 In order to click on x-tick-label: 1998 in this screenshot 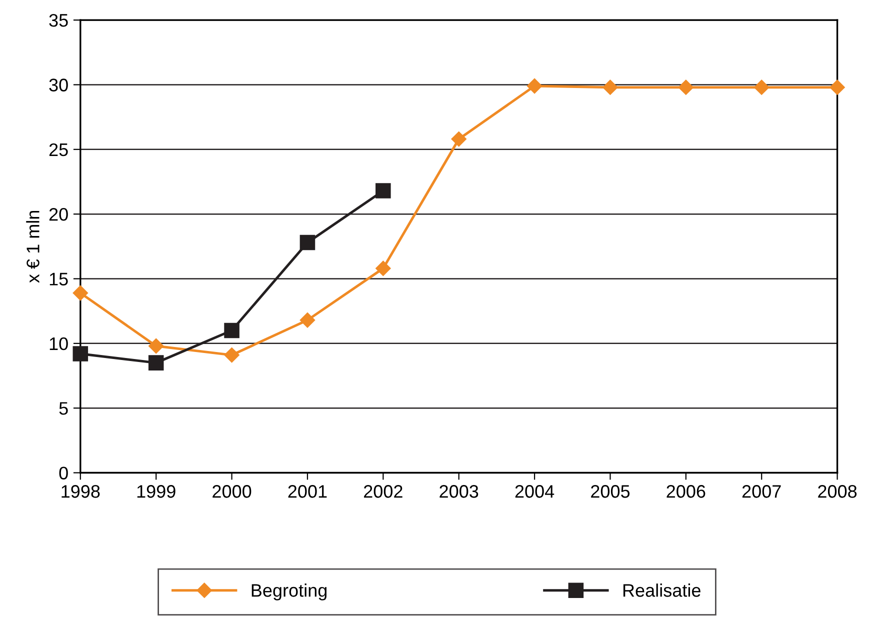, I will do `click(81, 491)`.